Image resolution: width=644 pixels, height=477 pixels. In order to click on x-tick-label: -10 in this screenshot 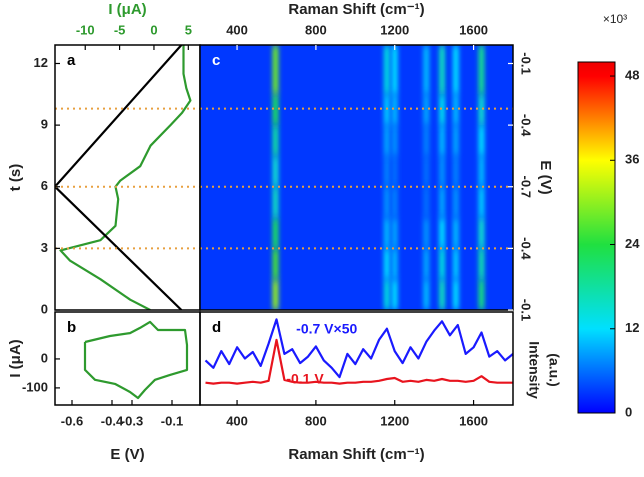, I will do `click(85, 29)`.